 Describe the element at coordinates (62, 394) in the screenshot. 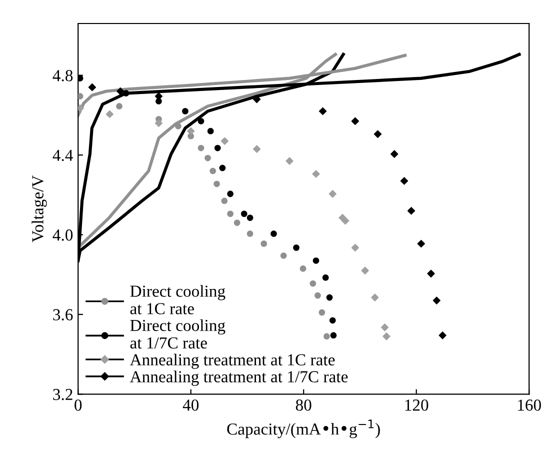

I see `y-tick-label: 3.2` at that location.